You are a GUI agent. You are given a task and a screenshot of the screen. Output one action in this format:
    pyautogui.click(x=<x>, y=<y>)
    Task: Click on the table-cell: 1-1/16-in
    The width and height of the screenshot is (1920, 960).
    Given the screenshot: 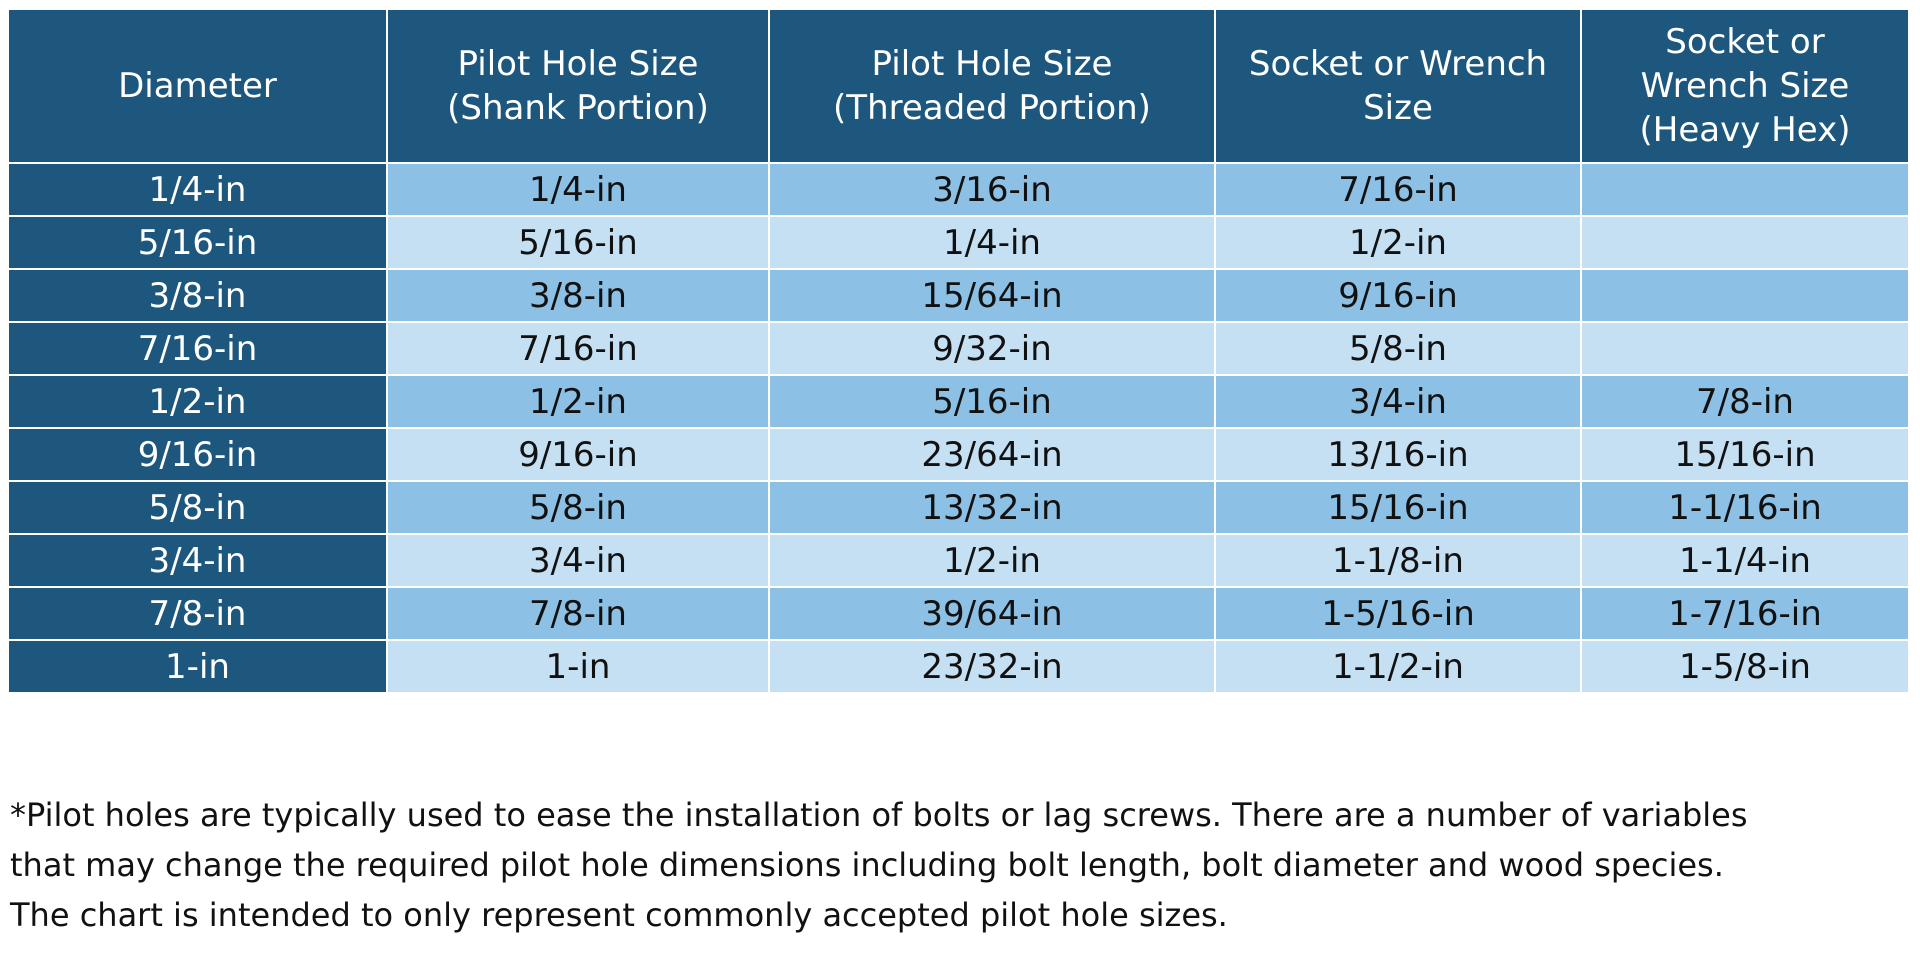 What is the action you would take?
    pyautogui.click(x=1745, y=507)
    